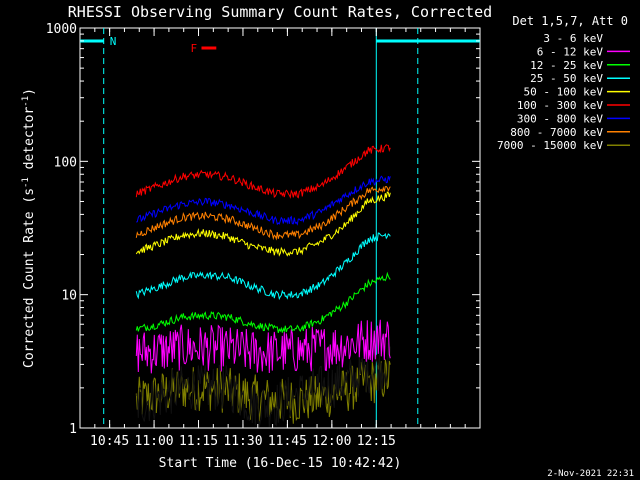 This screenshot has width=640, height=480. Describe the element at coordinates (29, 228) in the screenshot. I see `y-axis-title: Corrected Count Rate (s-1 detector-1)` at that location.